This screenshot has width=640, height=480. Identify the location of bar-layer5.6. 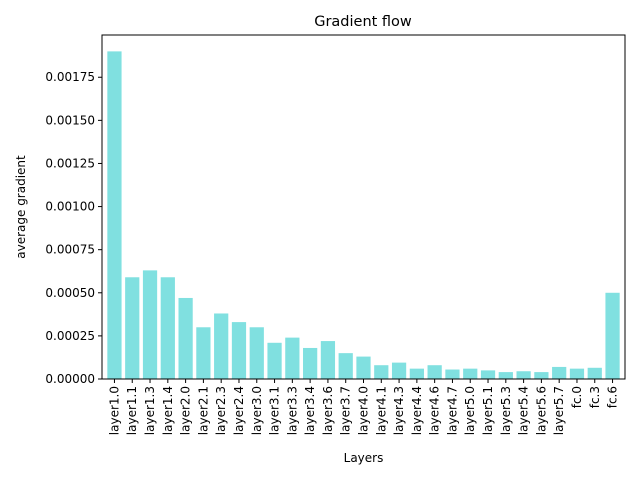
(541, 375).